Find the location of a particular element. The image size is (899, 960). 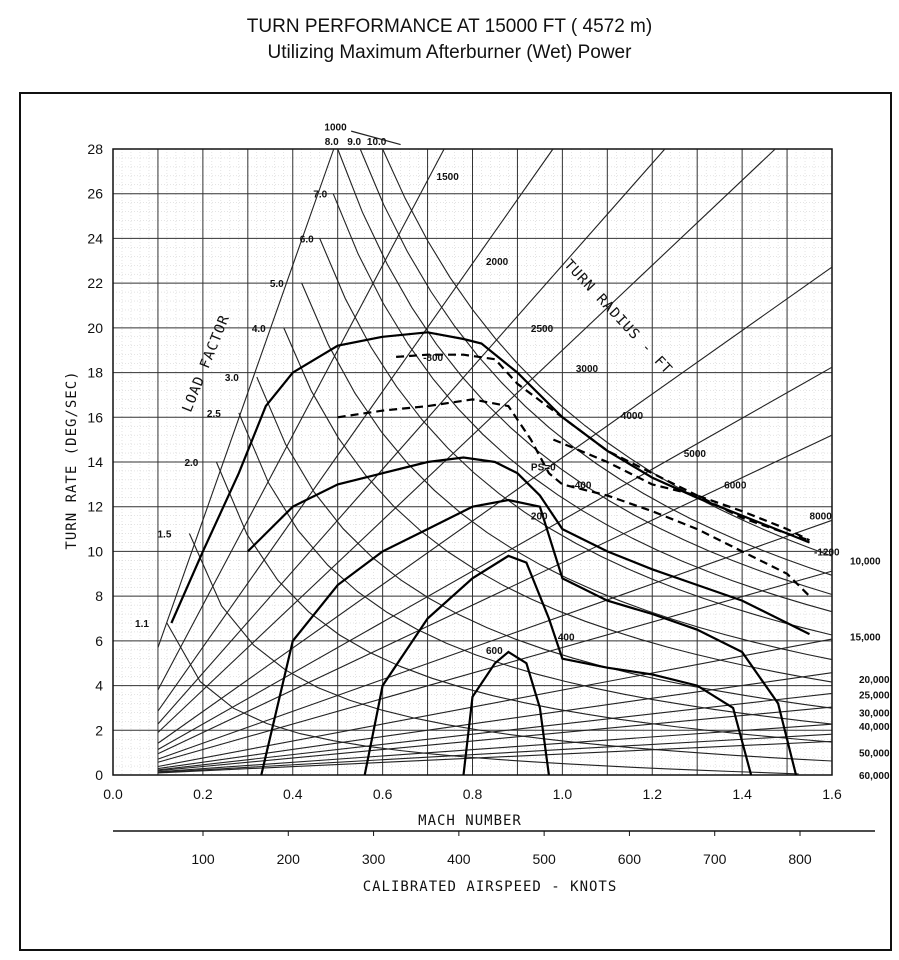

x2-tick-label: 300 is located at coordinates (374, 859).